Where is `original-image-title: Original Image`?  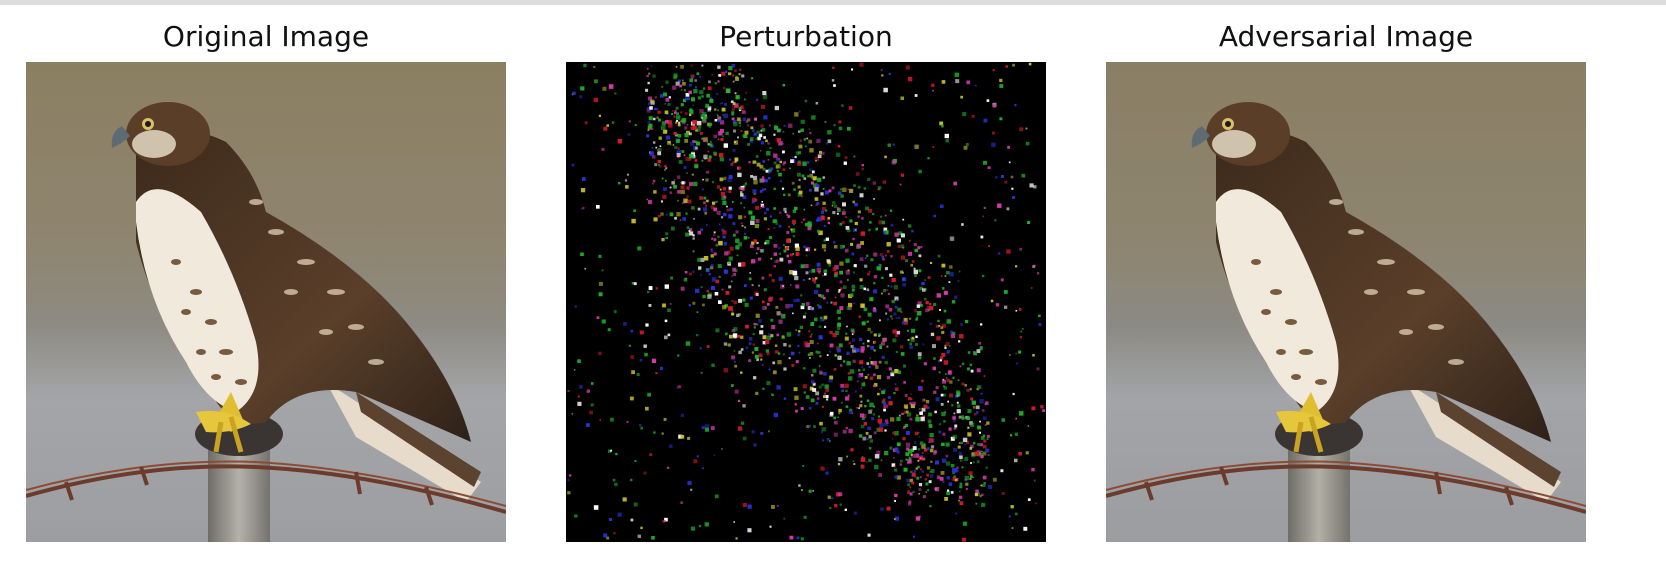
original-image-title: Original Image is located at coordinates (266, 37).